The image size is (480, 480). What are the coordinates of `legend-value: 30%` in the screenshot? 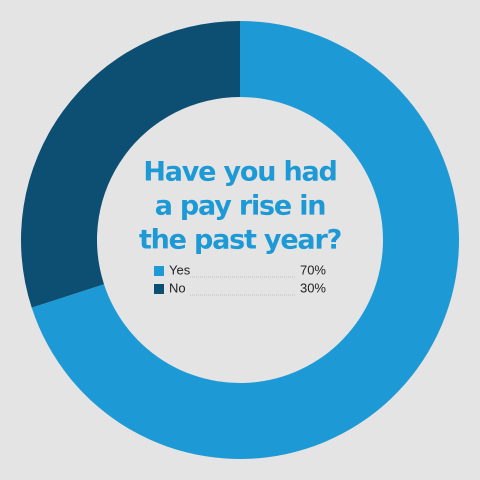 It's located at (313, 287).